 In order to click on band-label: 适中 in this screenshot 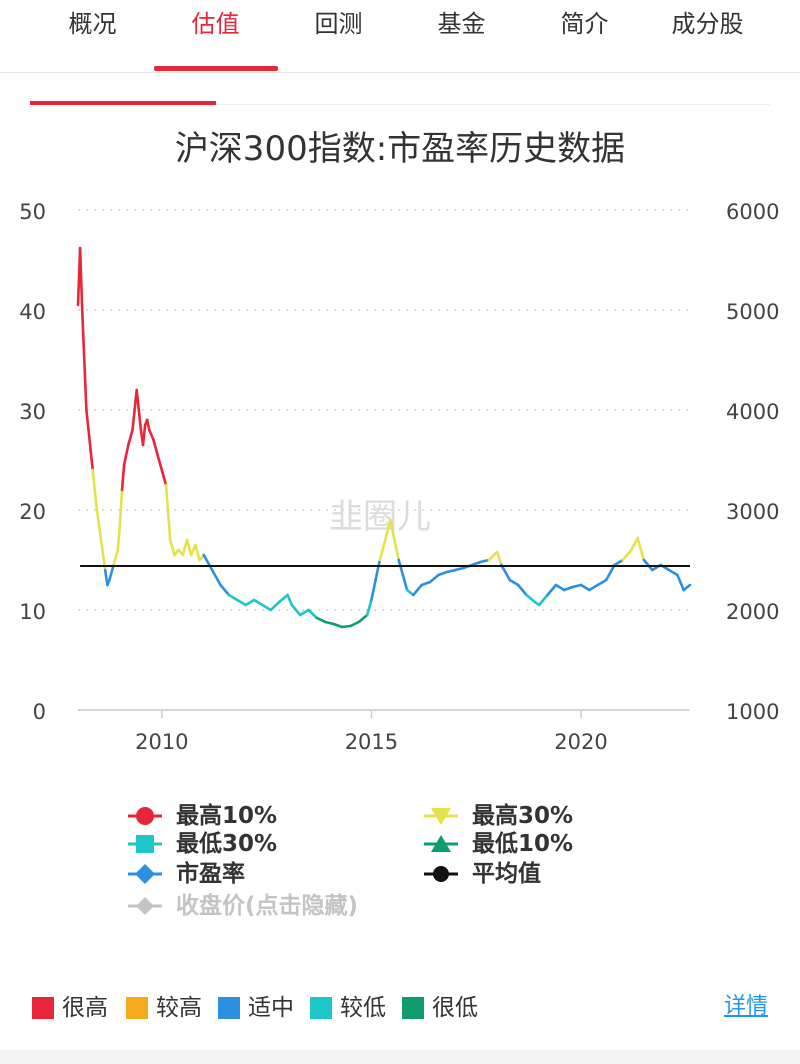, I will do `click(271, 1008)`.